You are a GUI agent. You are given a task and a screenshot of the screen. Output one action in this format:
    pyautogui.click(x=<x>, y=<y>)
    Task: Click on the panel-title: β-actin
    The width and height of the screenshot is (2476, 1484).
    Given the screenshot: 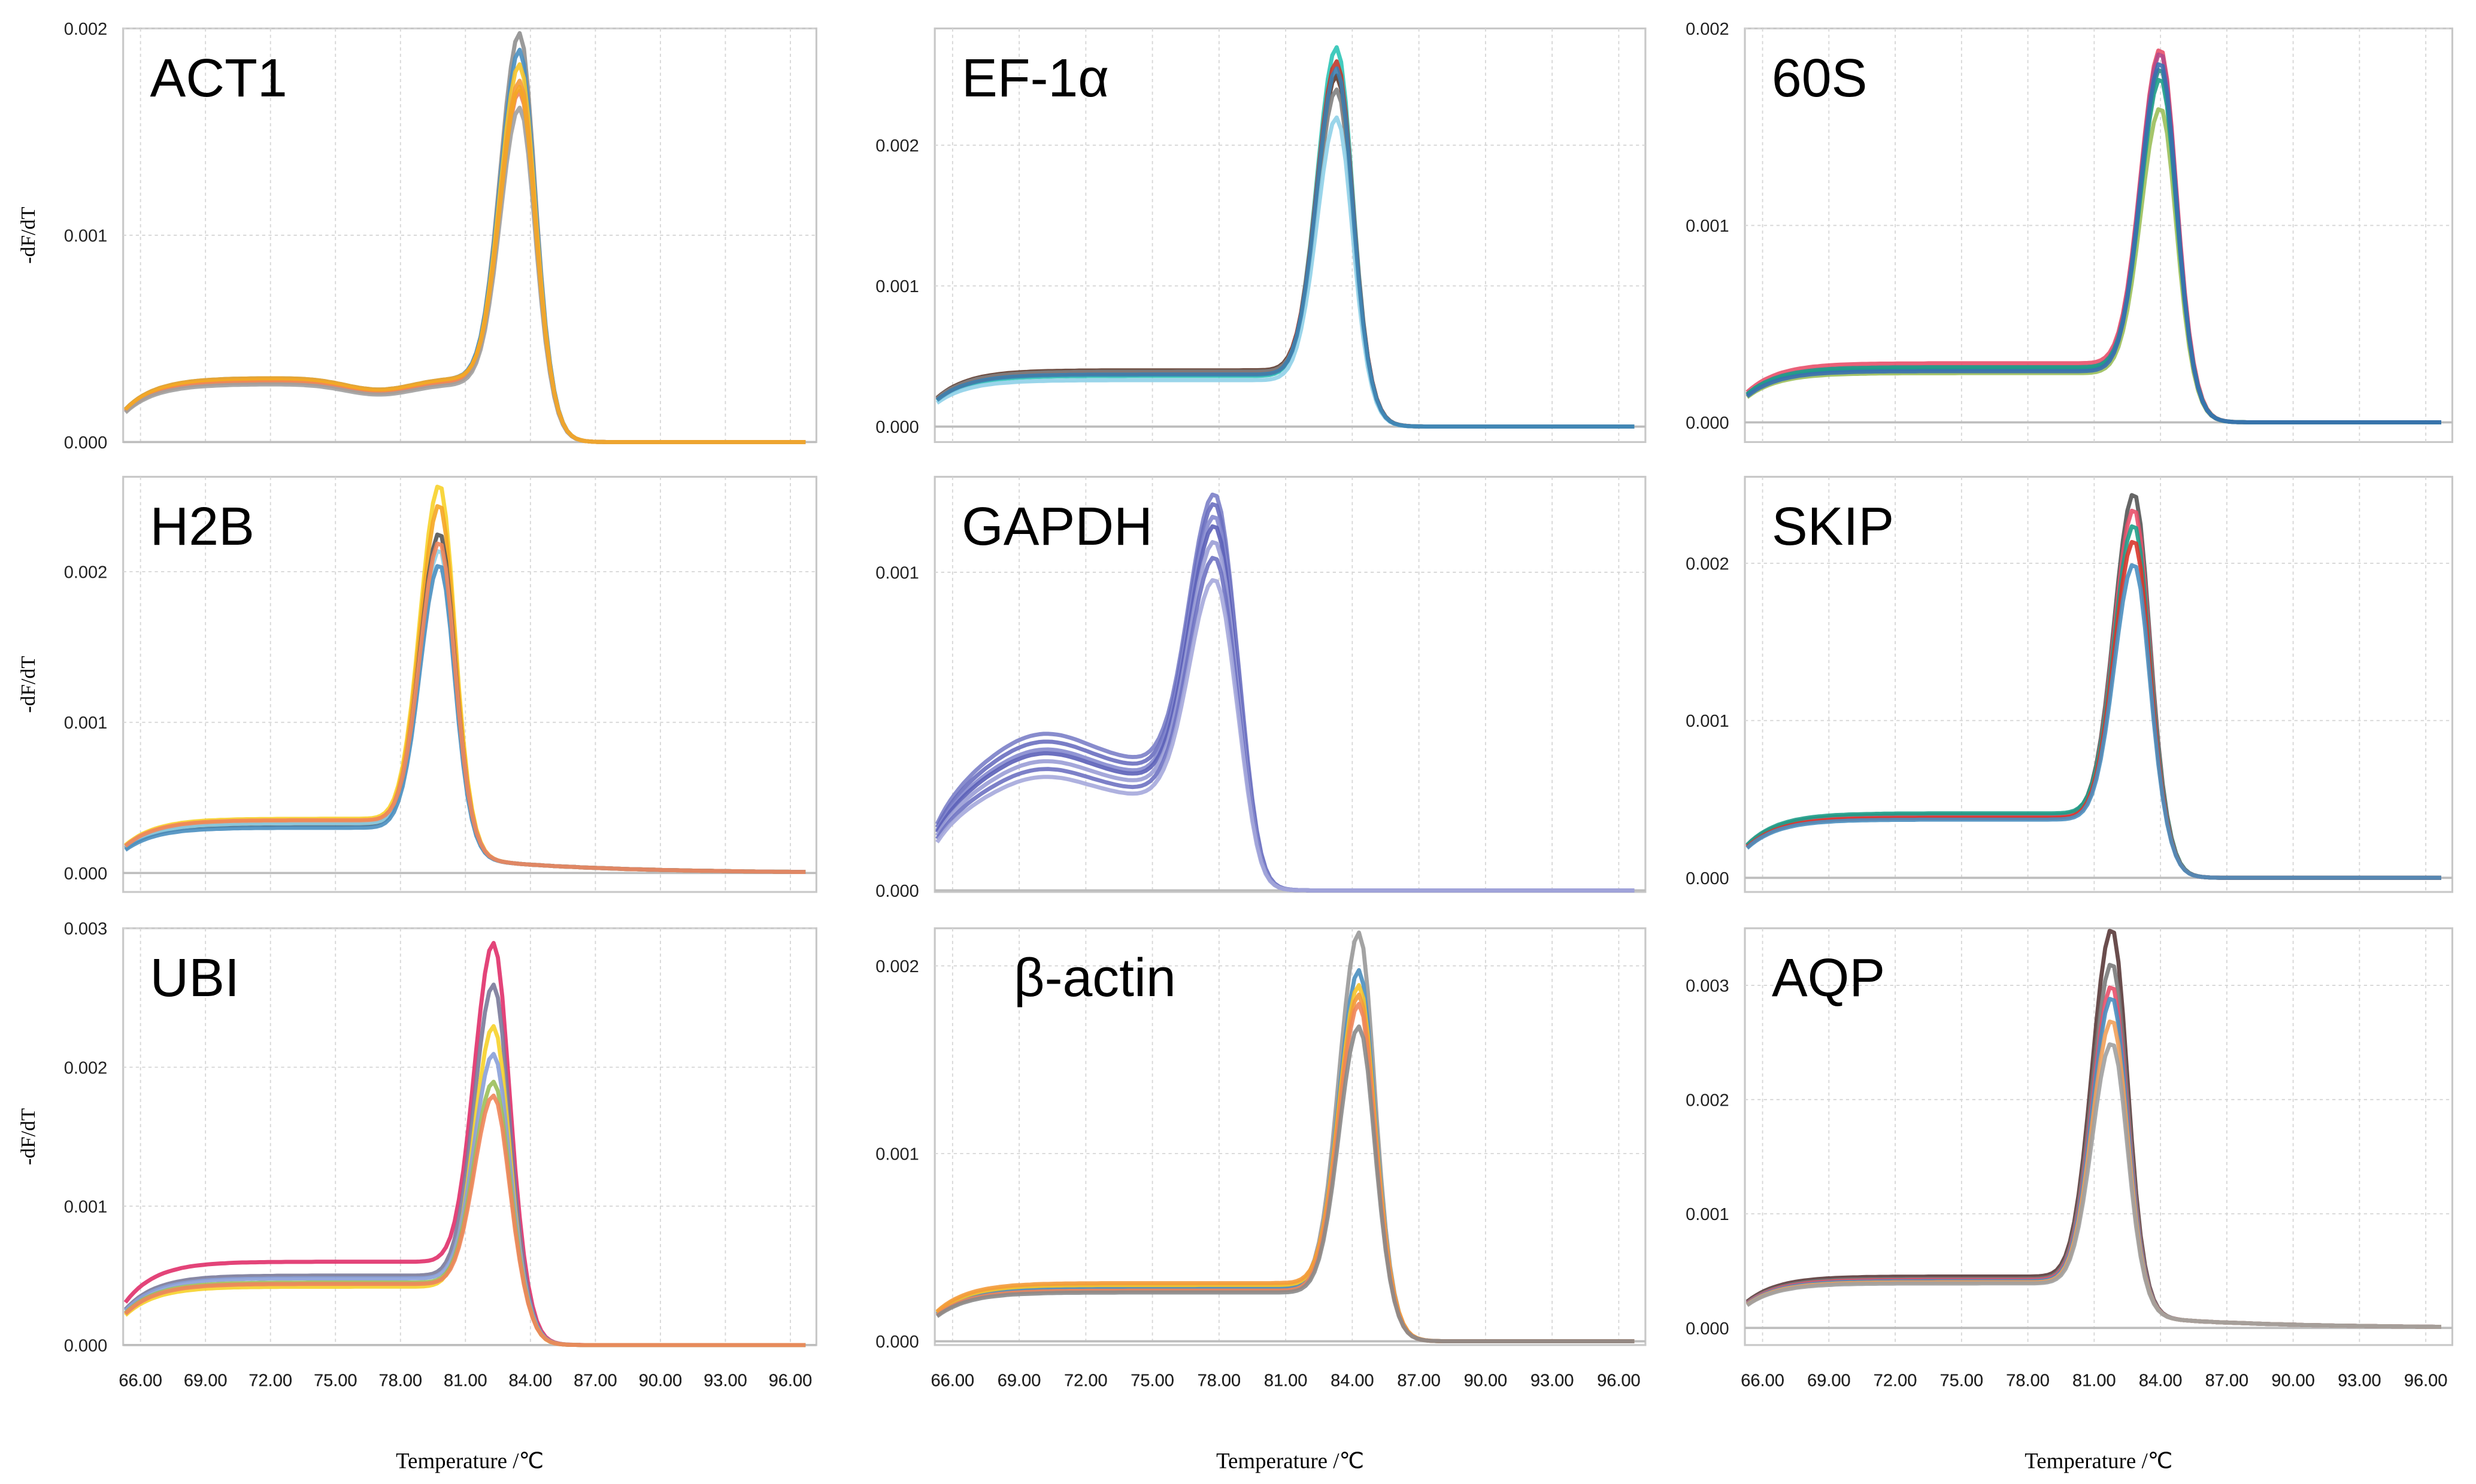 What is the action you would take?
    pyautogui.click(x=1095, y=978)
    